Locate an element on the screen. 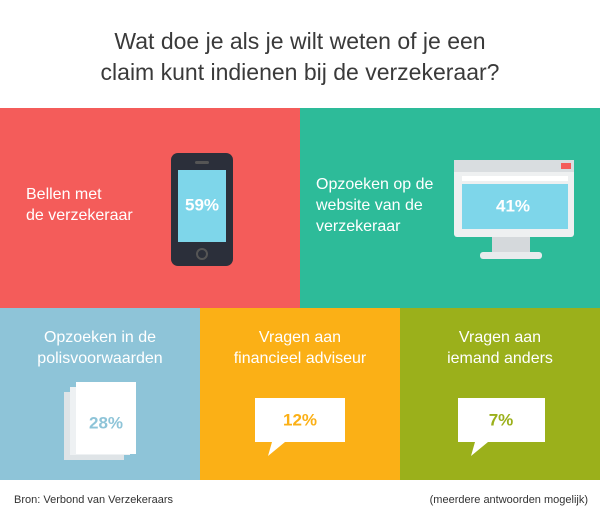 The height and width of the screenshot is (520, 600). tile-label: Opzoeken in de is located at coordinates (100, 337).